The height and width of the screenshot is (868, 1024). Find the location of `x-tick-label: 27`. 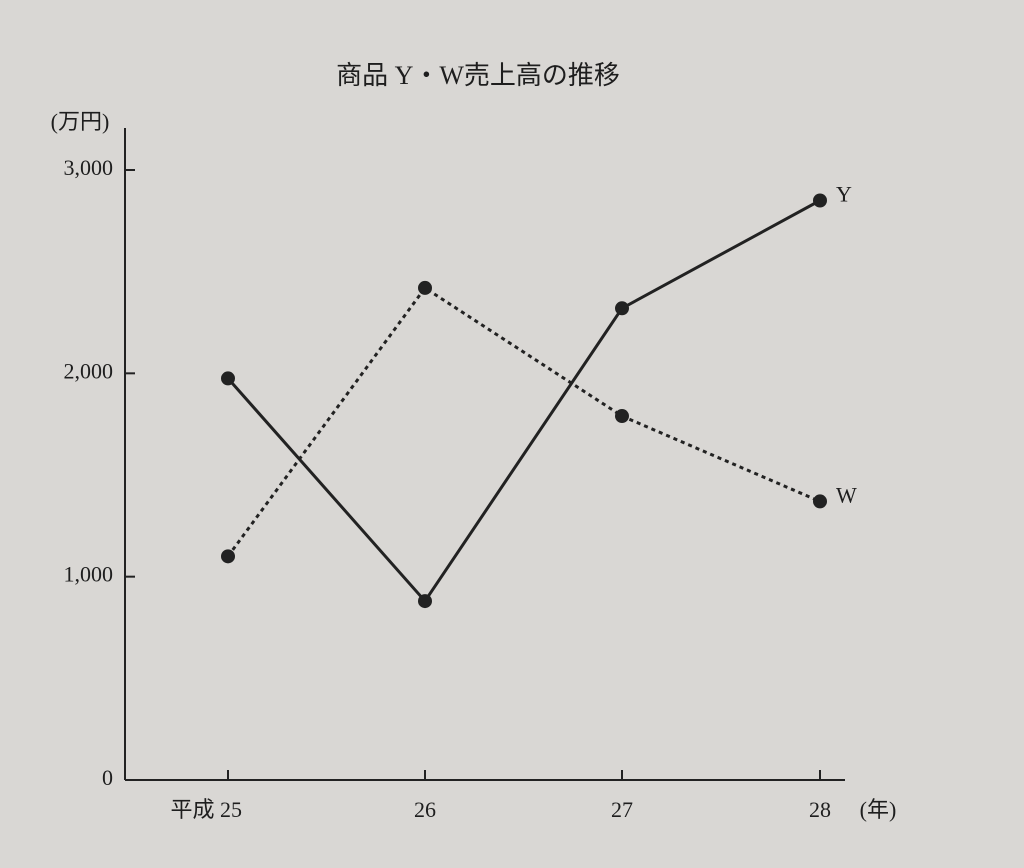

x-tick-label: 27 is located at coordinates (622, 809).